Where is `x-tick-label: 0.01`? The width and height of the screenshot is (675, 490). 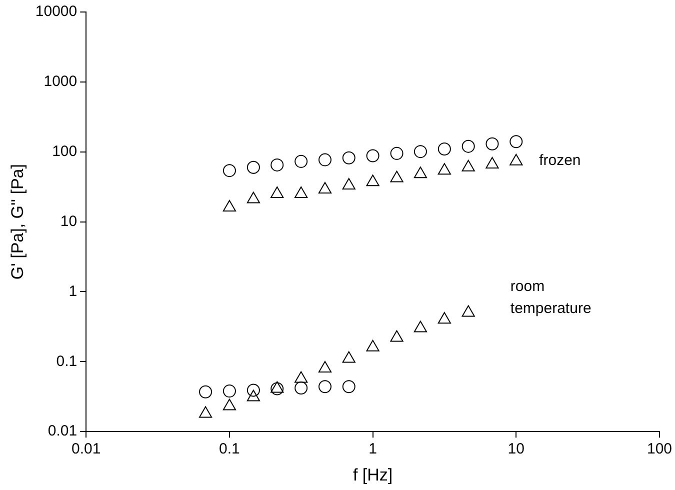 x-tick-label: 0.01 is located at coordinates (86, 449).